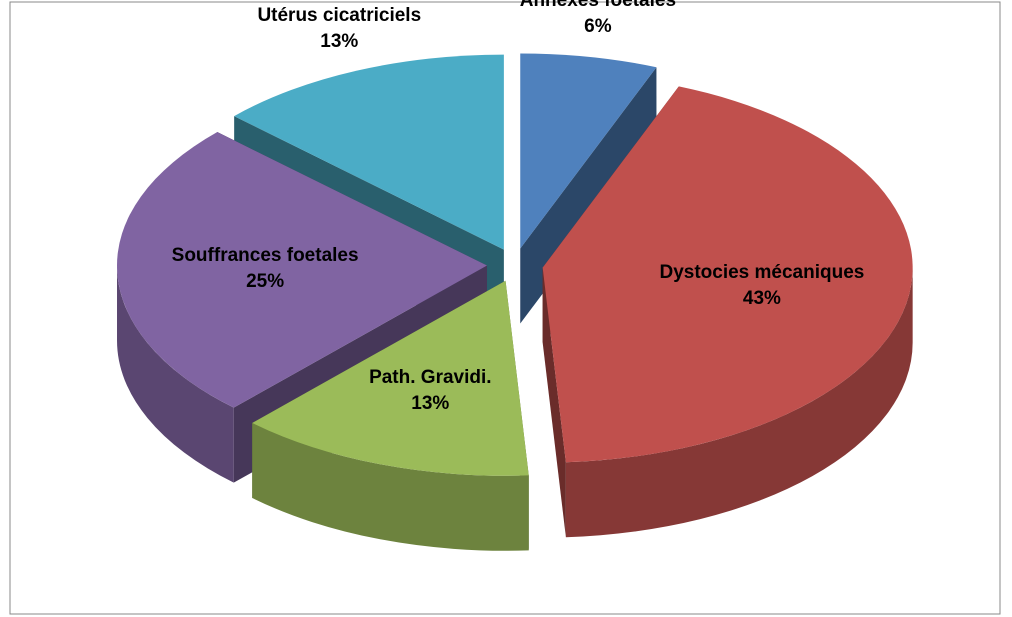  I want to click on slice-value-label: 6%, so click(598, 26).